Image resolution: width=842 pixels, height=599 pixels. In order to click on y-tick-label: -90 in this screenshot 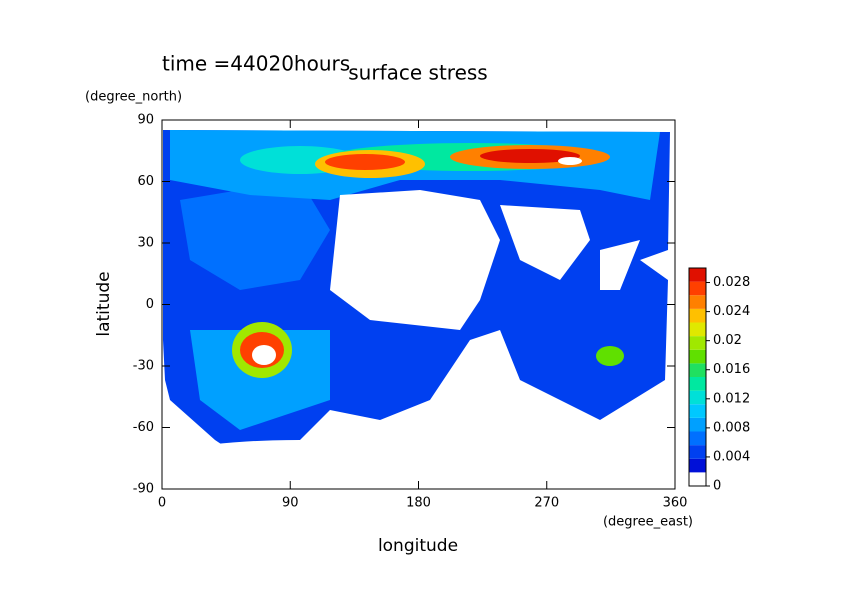, I will do `click(143, 489)`.